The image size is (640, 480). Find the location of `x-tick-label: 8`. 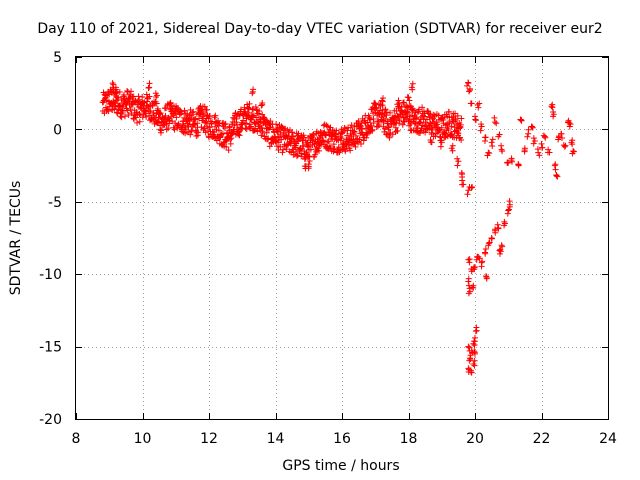

x-tick-label: 8 is located at coordinates (76, 439).